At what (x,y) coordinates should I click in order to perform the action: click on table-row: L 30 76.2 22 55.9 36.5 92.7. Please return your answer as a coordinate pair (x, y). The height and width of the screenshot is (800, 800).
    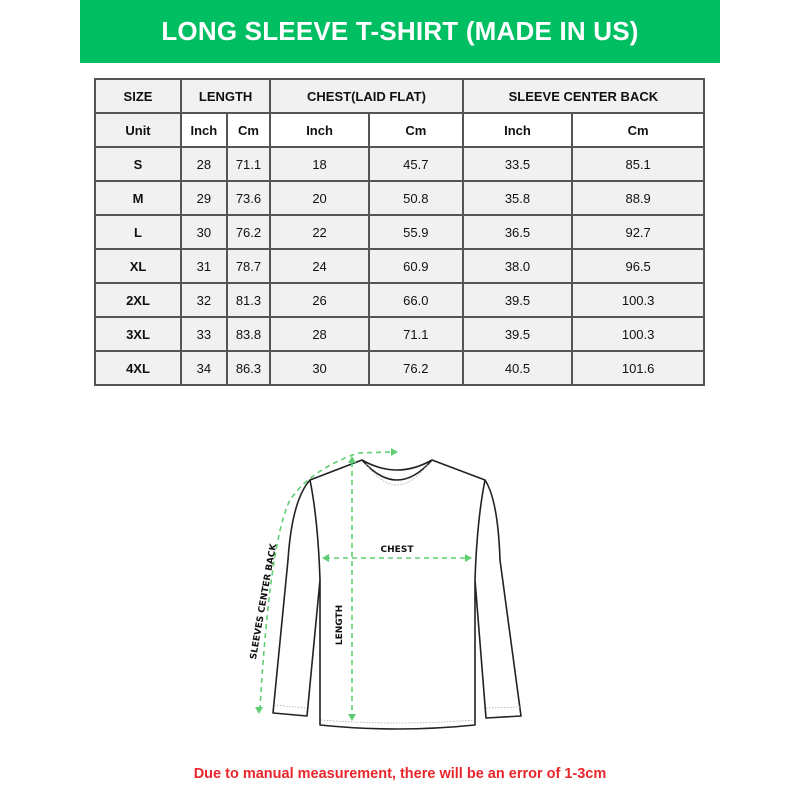
    Looking at the image, I should click on (399, 232).